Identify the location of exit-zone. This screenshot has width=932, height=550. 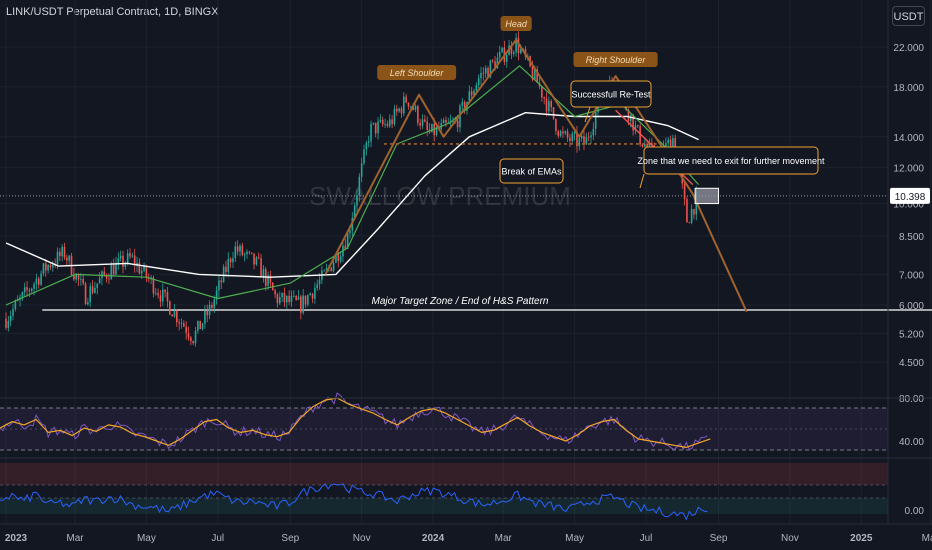
(707, 196).